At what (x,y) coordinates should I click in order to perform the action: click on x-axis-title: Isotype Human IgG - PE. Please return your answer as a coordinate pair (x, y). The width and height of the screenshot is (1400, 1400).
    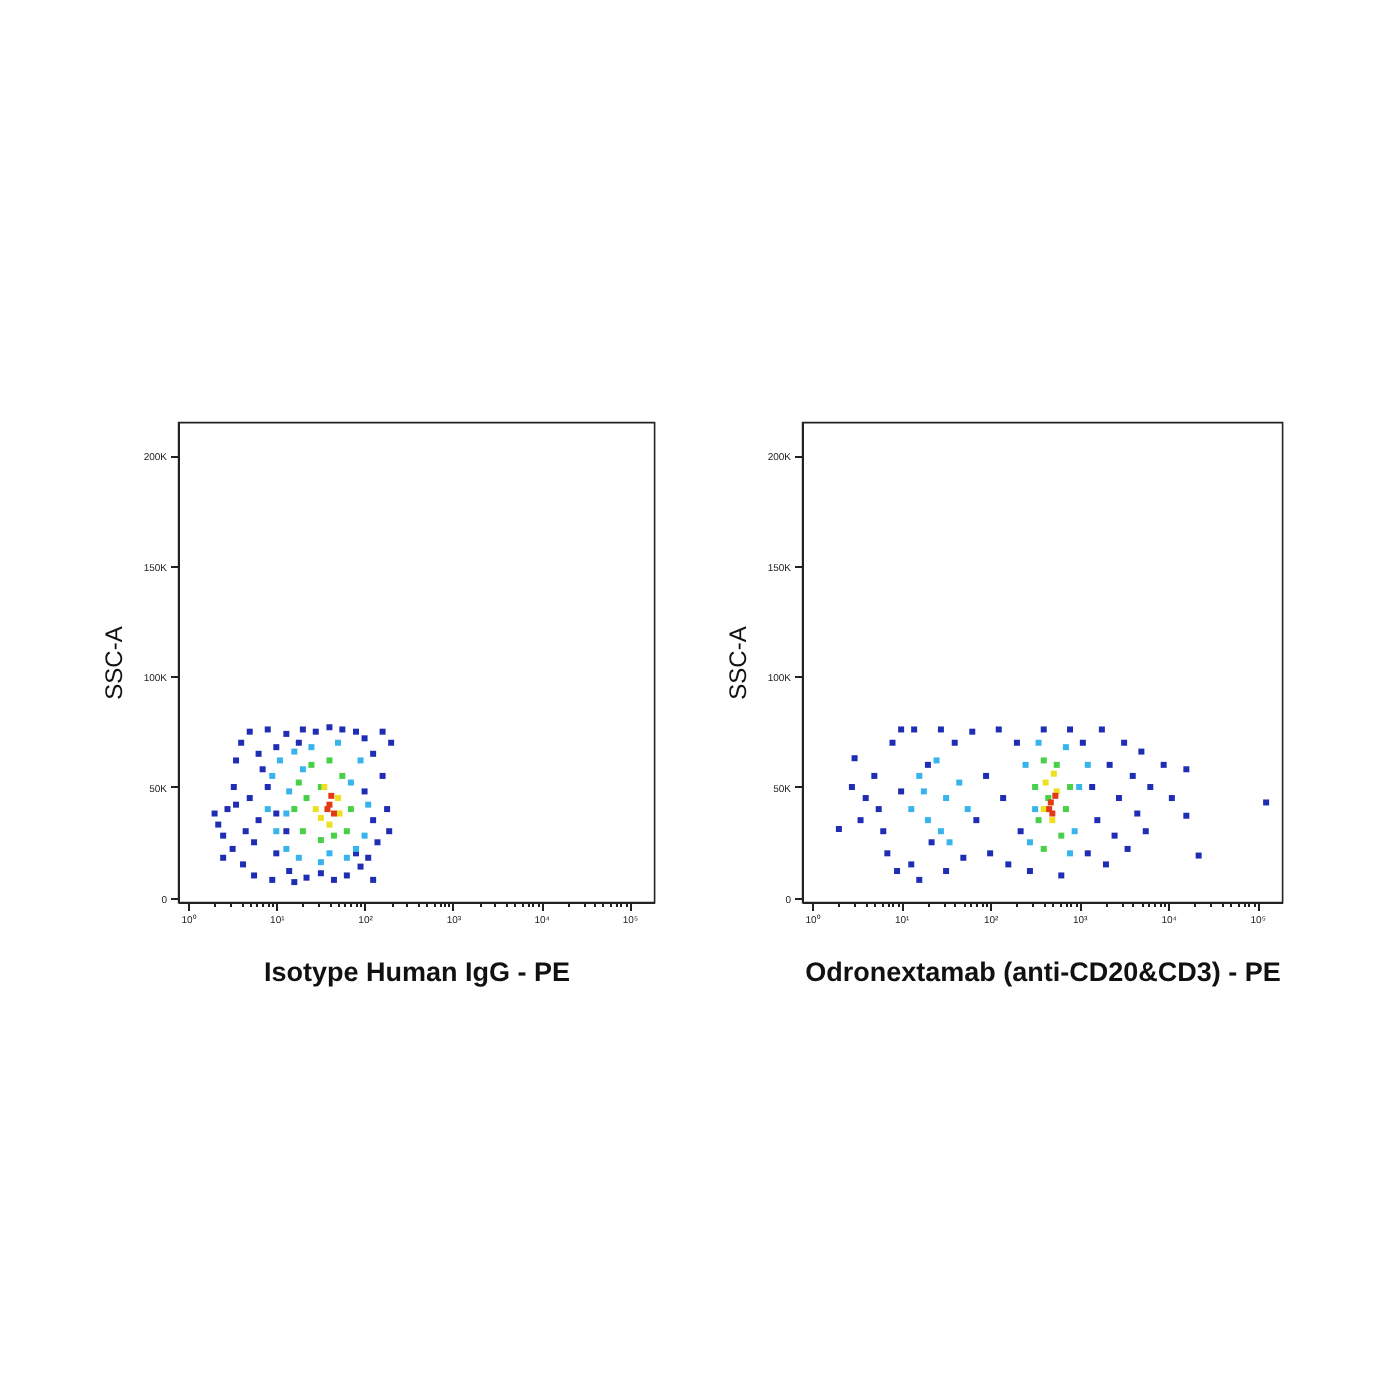
    Looking at the image, I should click on (417, 972).